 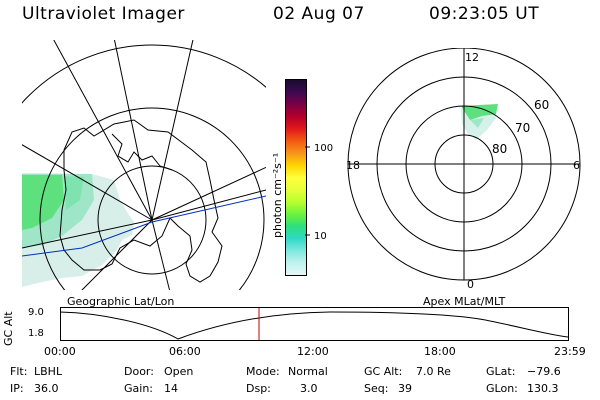 I want to click on geographic-panel-label: Geographic Lat/Lon, so click(x=121, y=301).